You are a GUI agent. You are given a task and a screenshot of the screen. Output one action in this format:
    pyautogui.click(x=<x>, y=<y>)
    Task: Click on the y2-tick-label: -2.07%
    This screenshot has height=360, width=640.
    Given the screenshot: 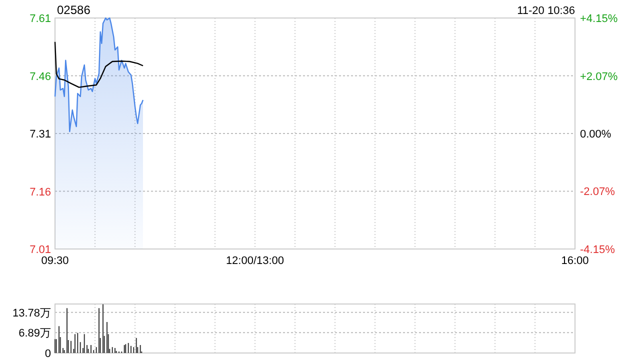 What is the action you would take?
    pyautogui.click(x=598, y=192)
    